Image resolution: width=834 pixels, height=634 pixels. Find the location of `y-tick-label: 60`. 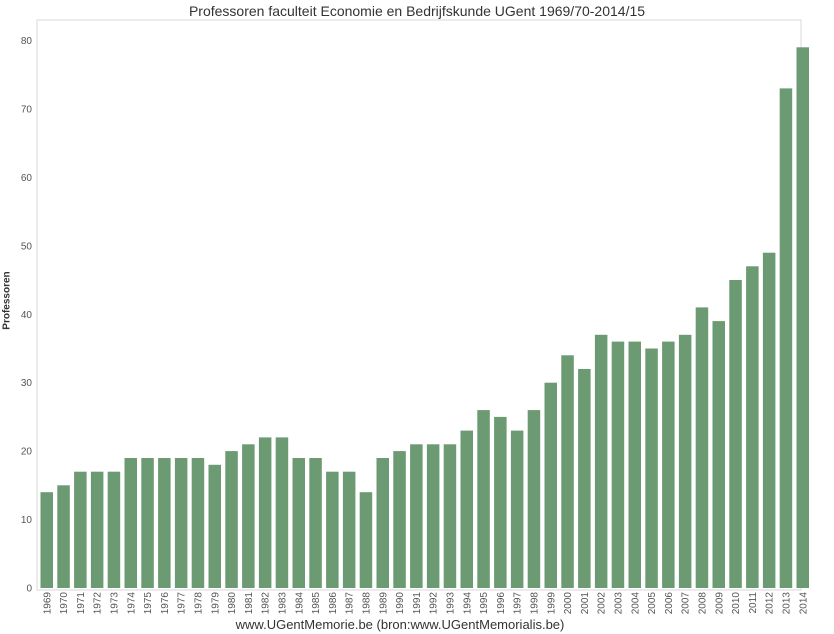

y-tick-label: 60 is located at coordinates (27, 178).